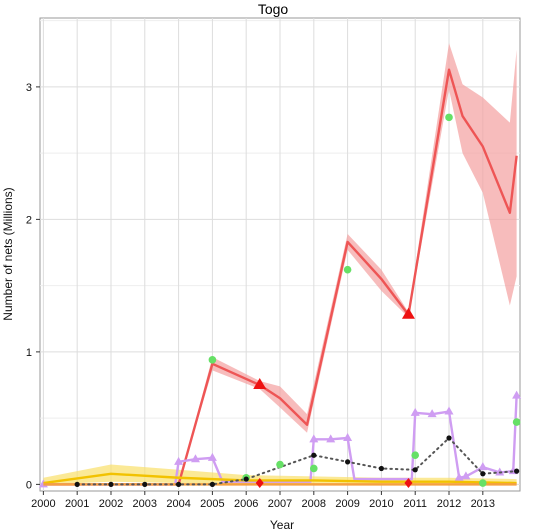 The image size is (538, 531). I want to click on x-tick-label: 2007, so click(280, 504).